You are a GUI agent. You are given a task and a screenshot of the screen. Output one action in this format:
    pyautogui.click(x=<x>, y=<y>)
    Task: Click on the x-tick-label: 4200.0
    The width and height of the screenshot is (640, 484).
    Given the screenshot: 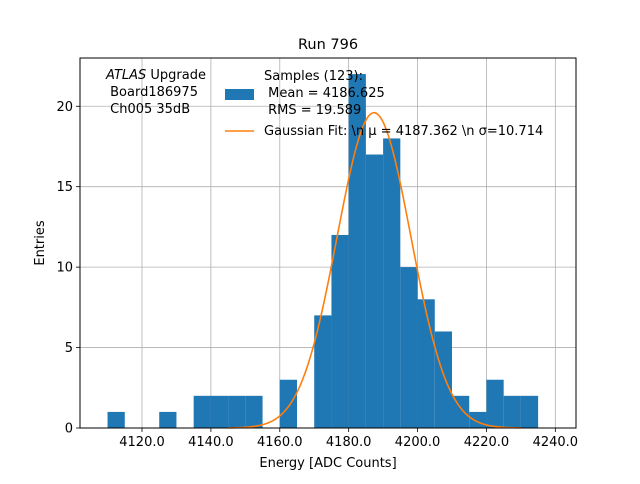 What is the action you would take?
    pyautogui.click(x=418, y=442)
    